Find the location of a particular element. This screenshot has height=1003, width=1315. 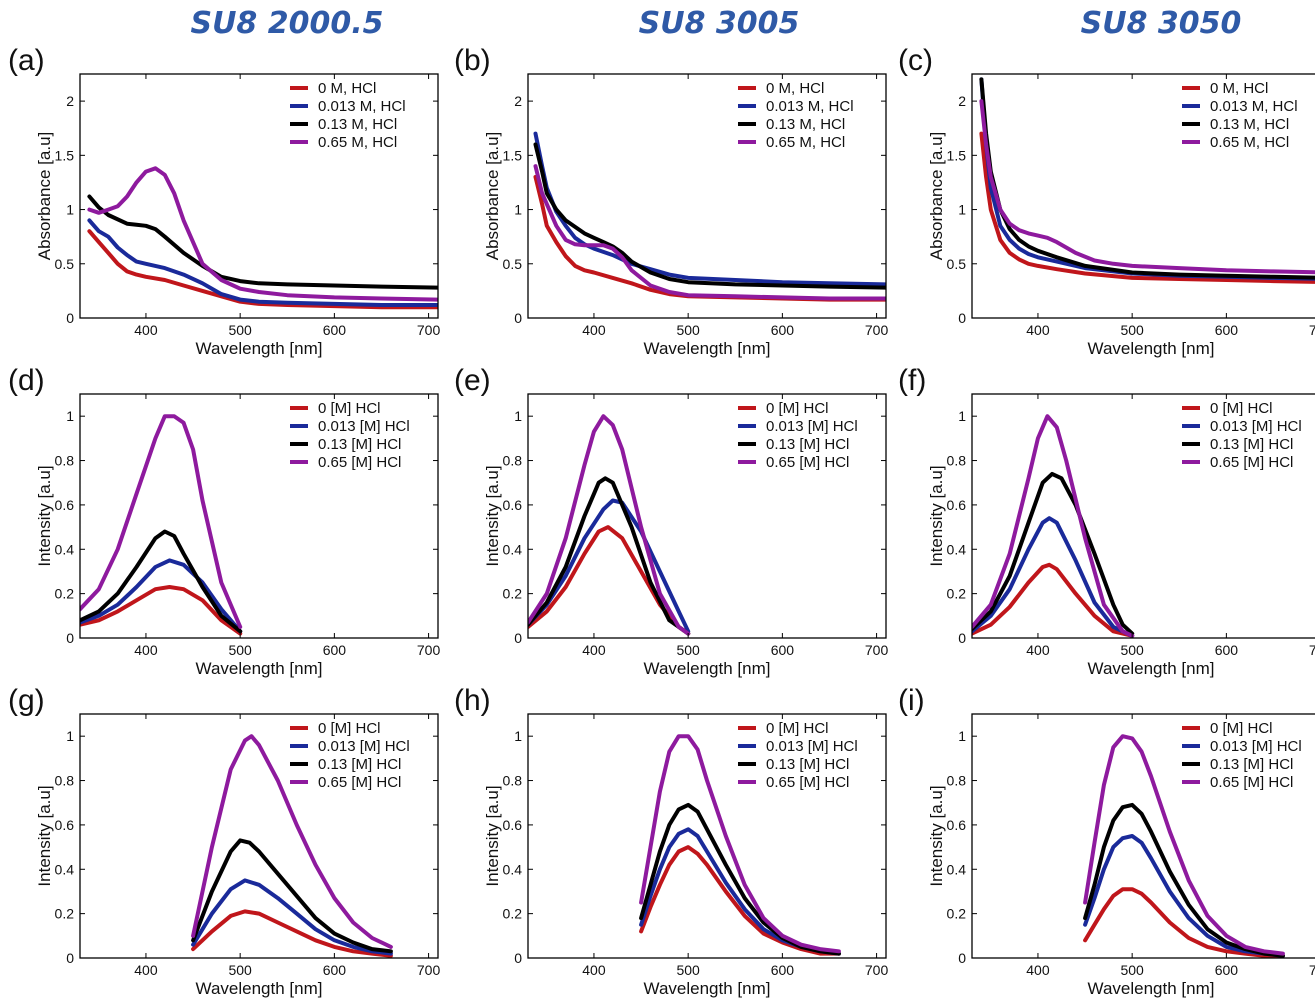

x-tick-label-p9-500: 500 is located at coordinates (1132, 970).